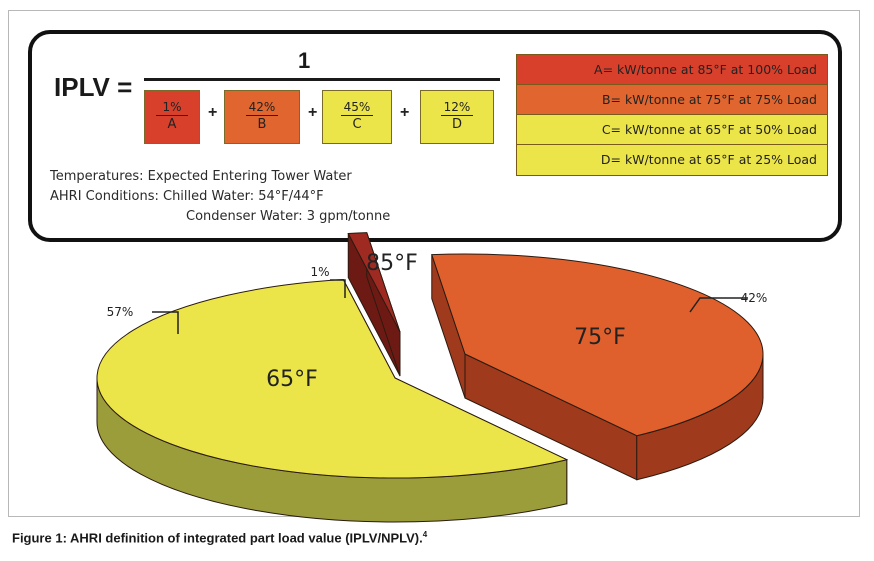  I want to click on legend-row-b: B= kW/tonne at 75°F at 75% Load, so click(672, 100).